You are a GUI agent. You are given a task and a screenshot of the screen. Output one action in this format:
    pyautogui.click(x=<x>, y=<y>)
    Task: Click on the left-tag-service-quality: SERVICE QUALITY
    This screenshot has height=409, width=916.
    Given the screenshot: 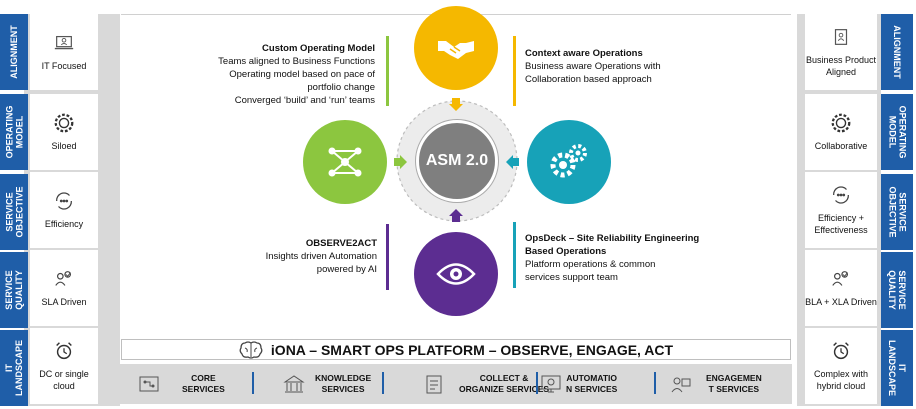 What is the action you would take?
    pyautogui.click(x=14, y=290)
    